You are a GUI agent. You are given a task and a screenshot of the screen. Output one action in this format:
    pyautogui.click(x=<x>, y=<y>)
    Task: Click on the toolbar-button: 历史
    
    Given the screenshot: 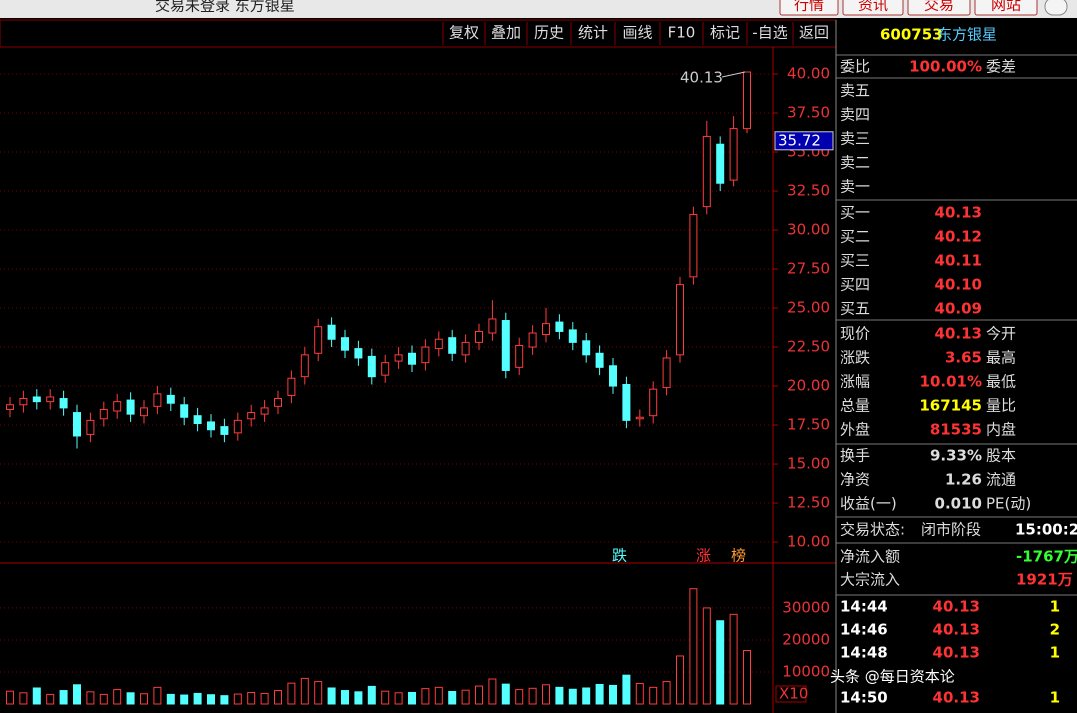 What is the action you would take?
    pyautogui.click(x=549, y=33)
    